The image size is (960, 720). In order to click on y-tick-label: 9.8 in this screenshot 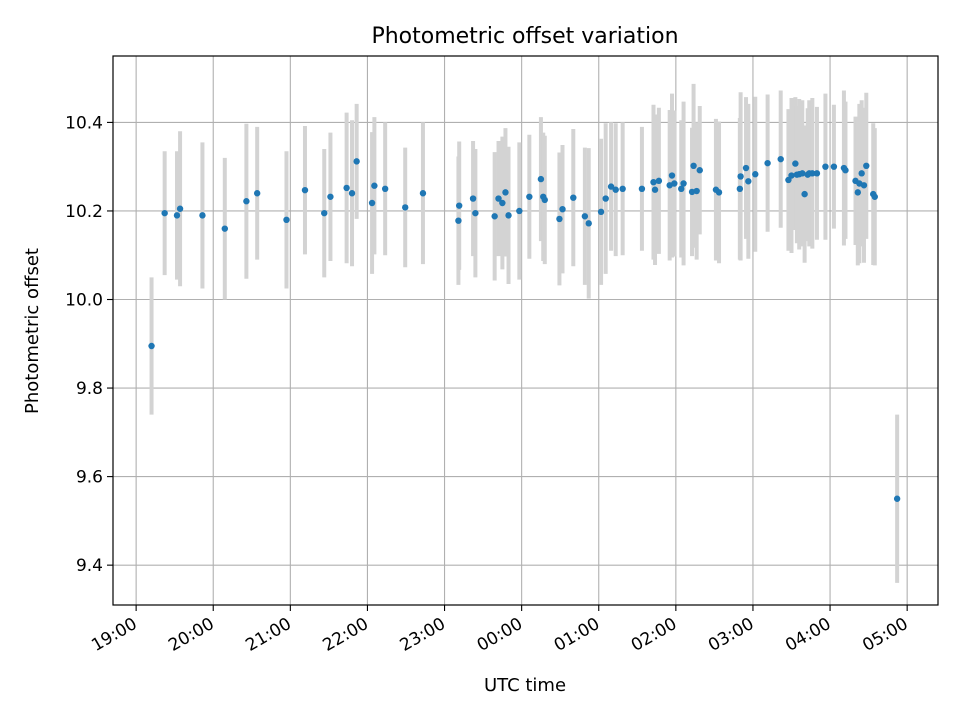, I will do `click(89, 389)`.